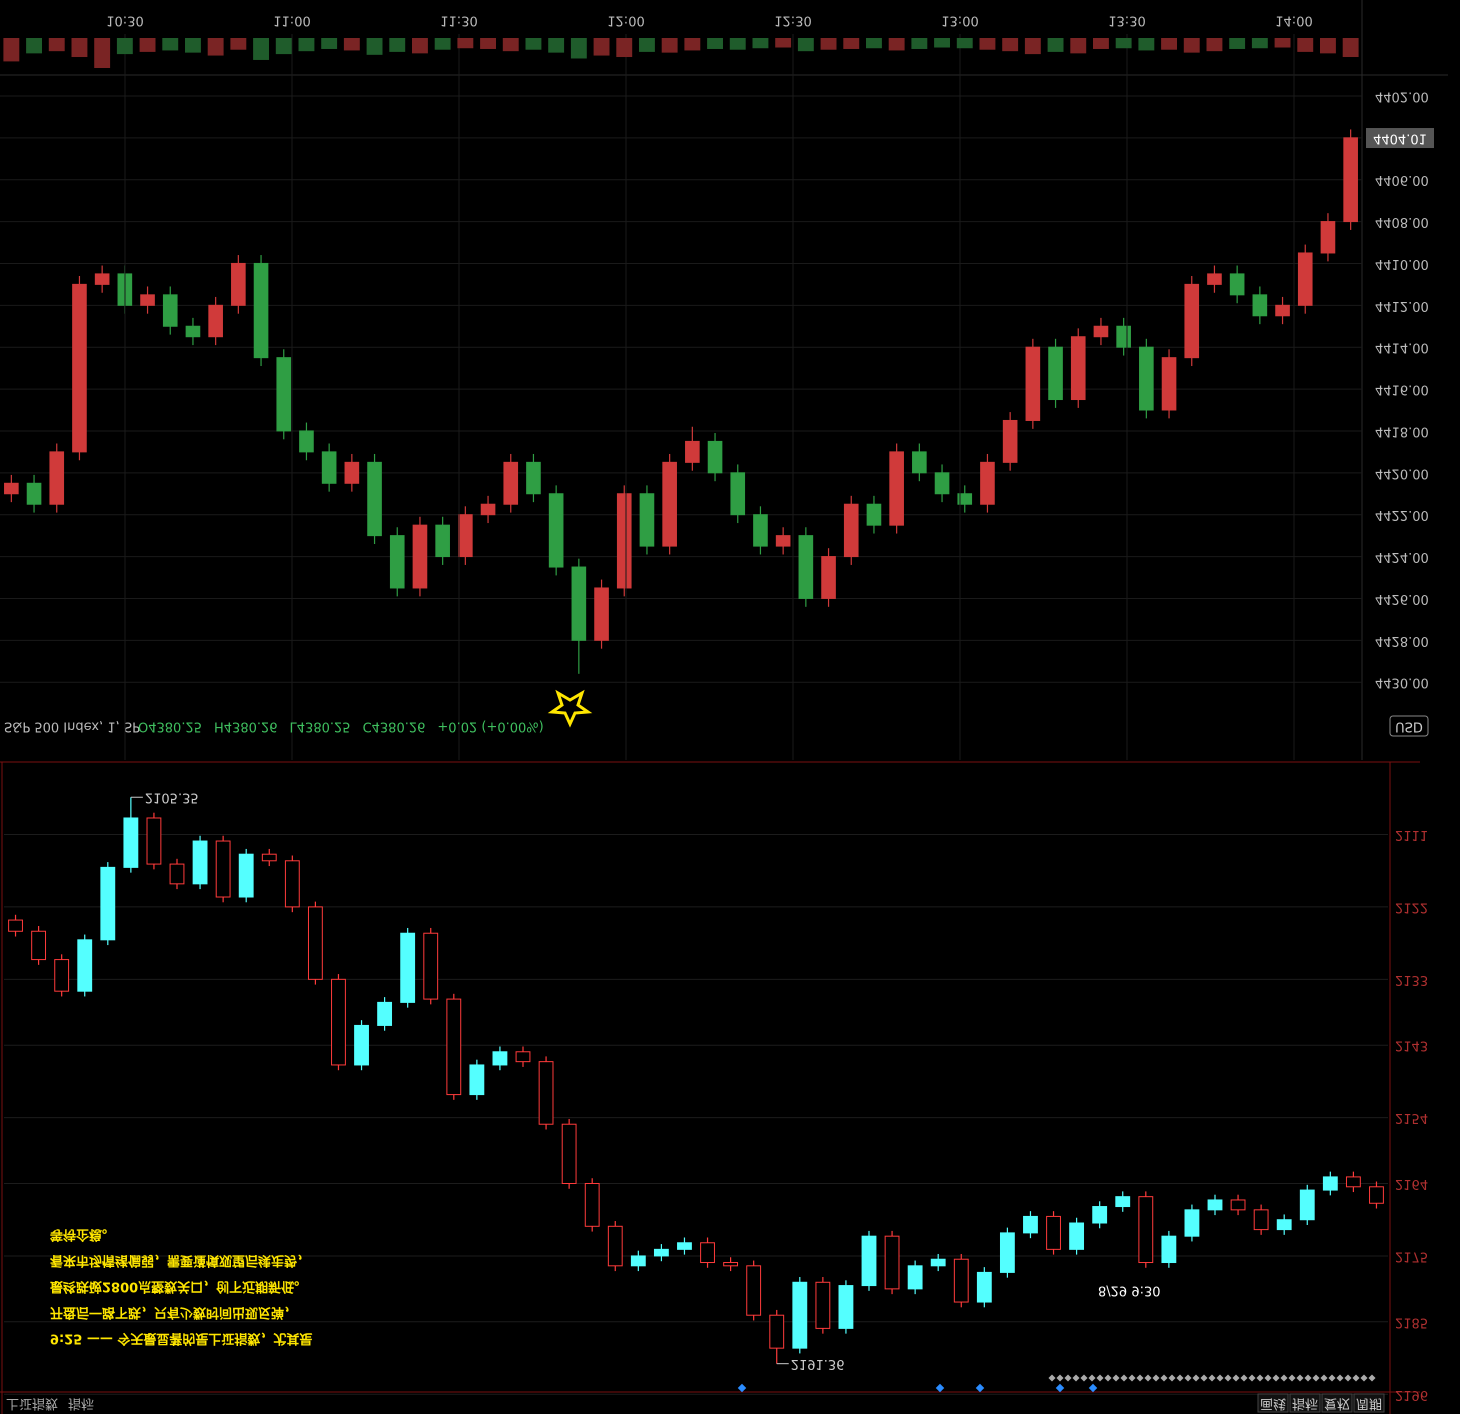 Image resolution: width=1460 pixels, height=1414 pixels. I want to click on y-tick-label: 2143, so click(1411, 1045).